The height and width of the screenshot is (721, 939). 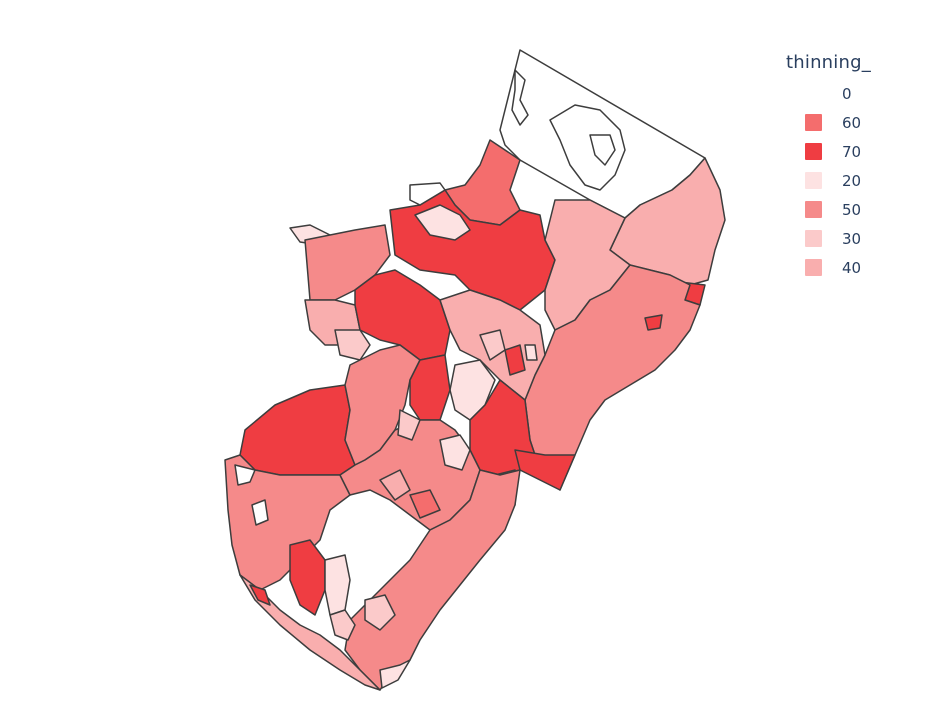 What do you see at coordinates (841, 267) in the screenshot?
I see `legend-item-40: 40` at bounding box center [841, 267].